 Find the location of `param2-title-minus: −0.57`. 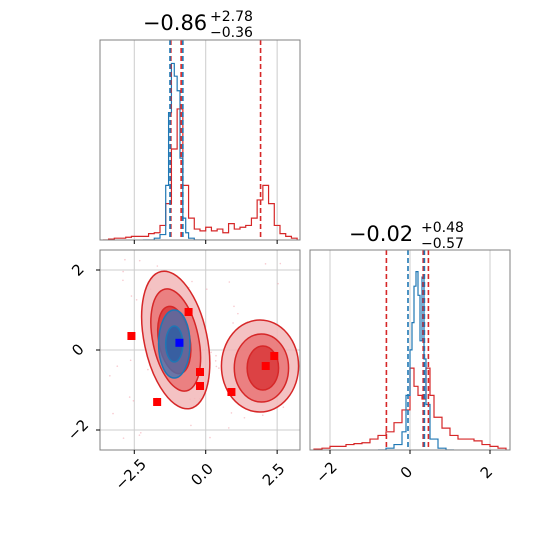

param2-title-minus: −0.57 is located at coordinates (442, 244).